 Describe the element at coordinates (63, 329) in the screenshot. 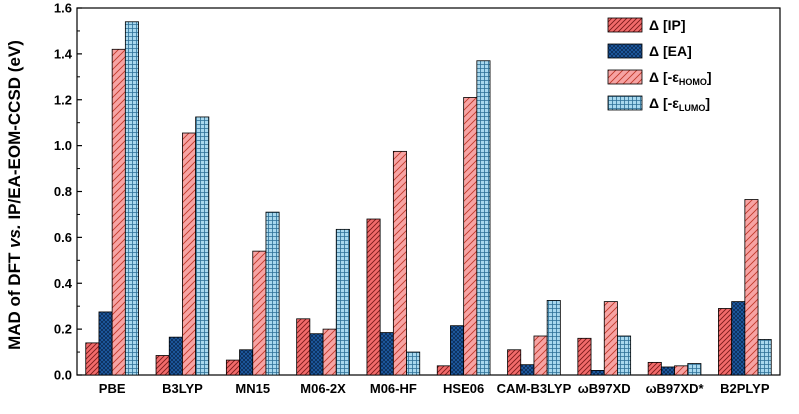

I see `y-tick-label: 0.2` at that location.